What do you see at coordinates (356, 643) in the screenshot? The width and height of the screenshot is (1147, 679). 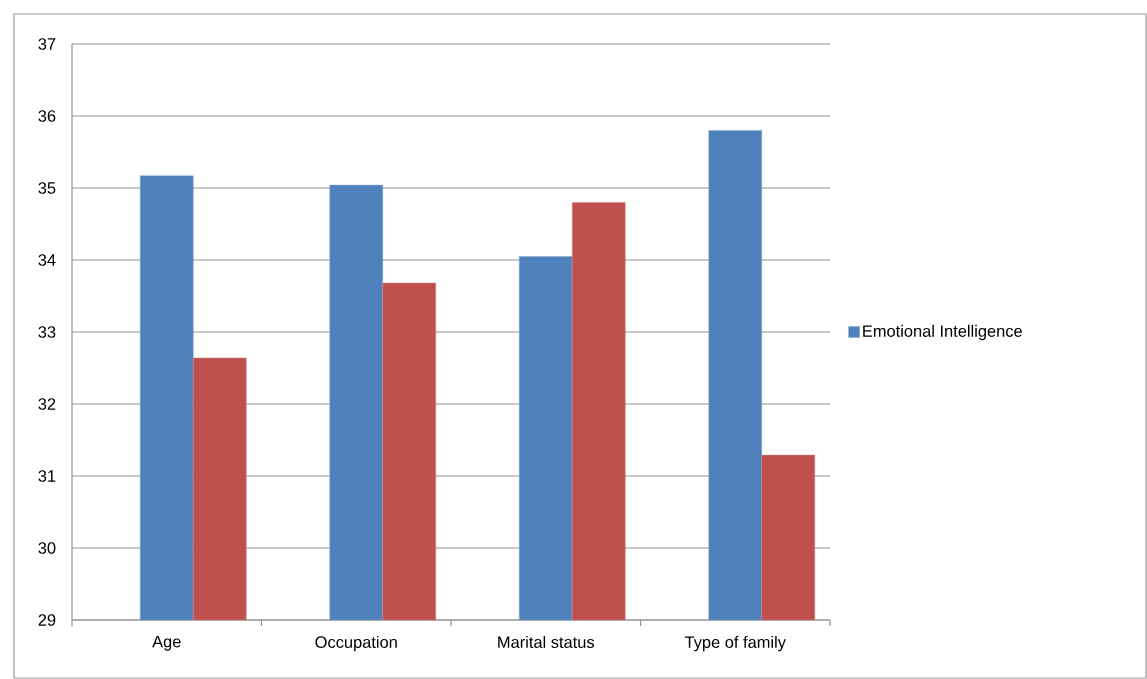 I see `x-tick-label: Occupation` at bounding box center [356, 643].